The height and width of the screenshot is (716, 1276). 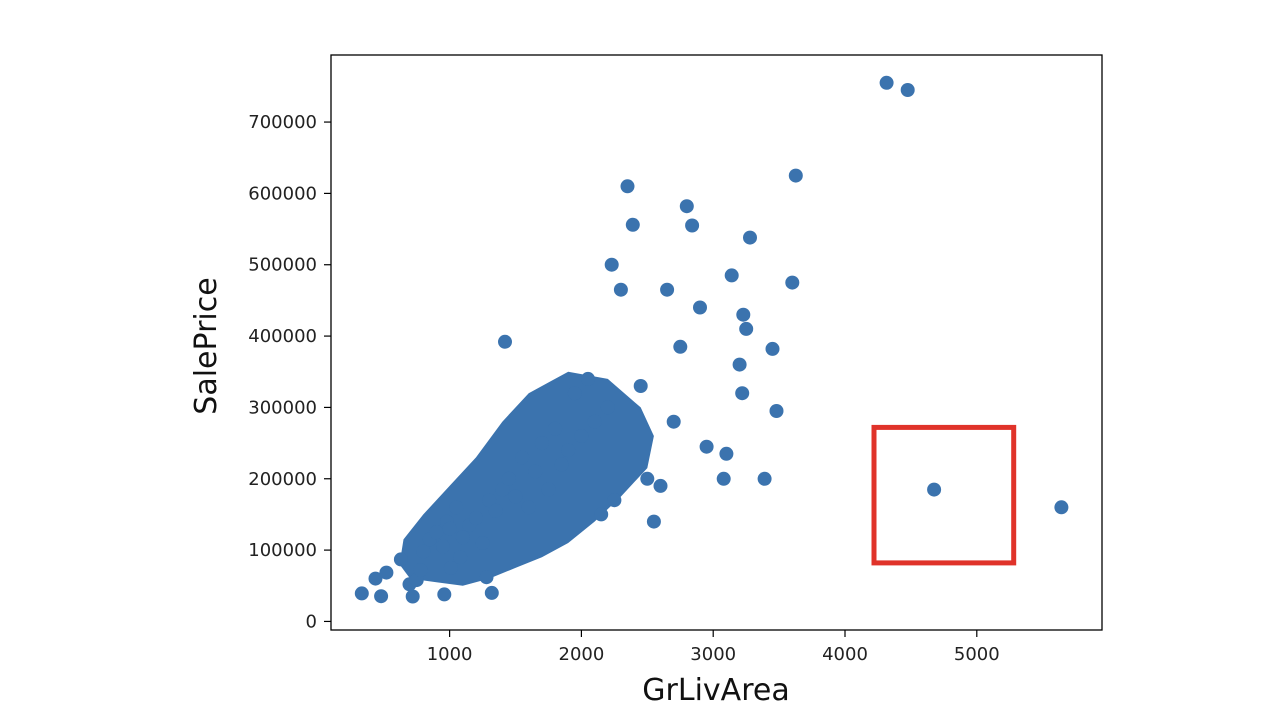 I want to click on x-axis-ticks: 1000 2000 3000 4000 5000, so click(x=713, y=647).